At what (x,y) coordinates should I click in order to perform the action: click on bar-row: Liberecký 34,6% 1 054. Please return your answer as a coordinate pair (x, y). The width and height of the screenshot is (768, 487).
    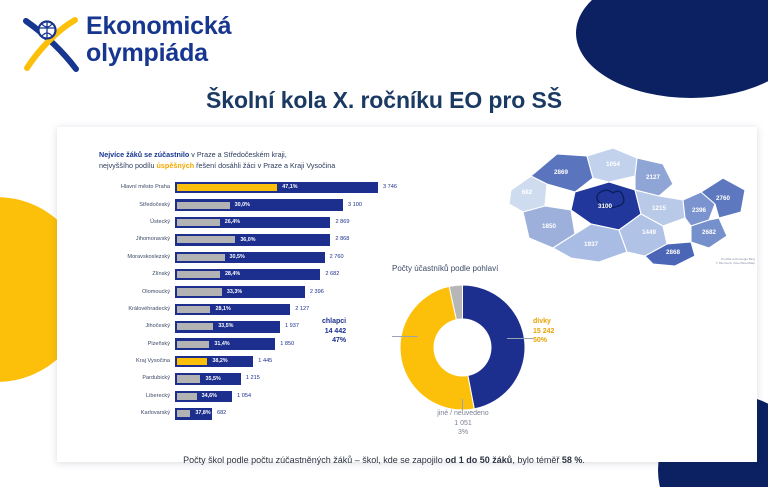
    Looking at the image, I should click on (264, 396).